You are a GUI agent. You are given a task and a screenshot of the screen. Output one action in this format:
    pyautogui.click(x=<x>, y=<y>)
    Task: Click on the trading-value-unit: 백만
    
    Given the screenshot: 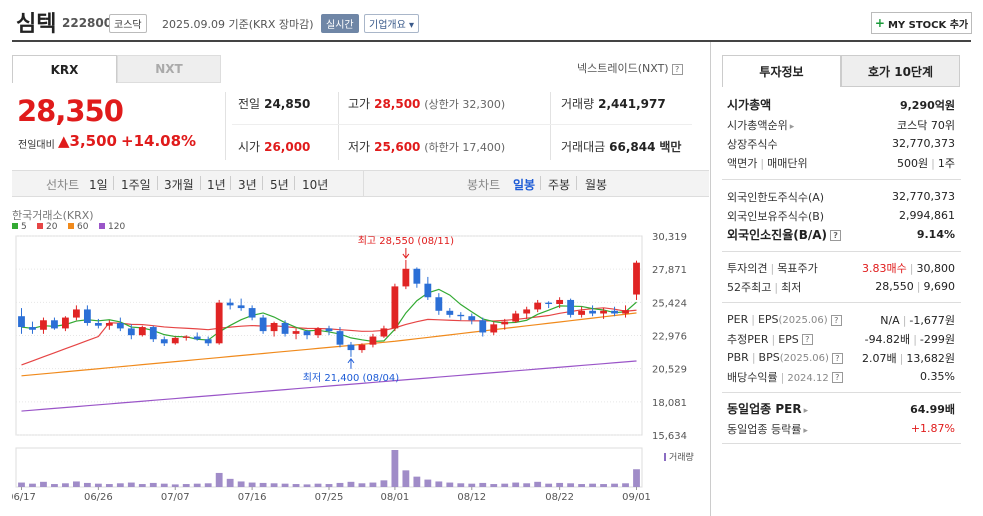 What is the action you would take?
    pyautogui.click(x=670, y=147)
    